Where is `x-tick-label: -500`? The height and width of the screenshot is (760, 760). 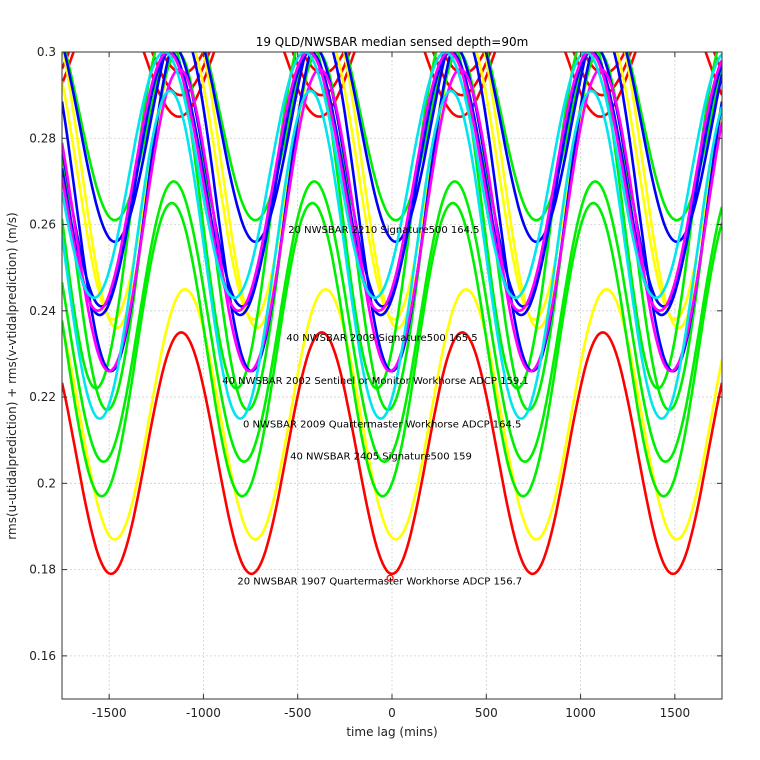 x-tick-label: -500 is located at coordinates (297, 713).